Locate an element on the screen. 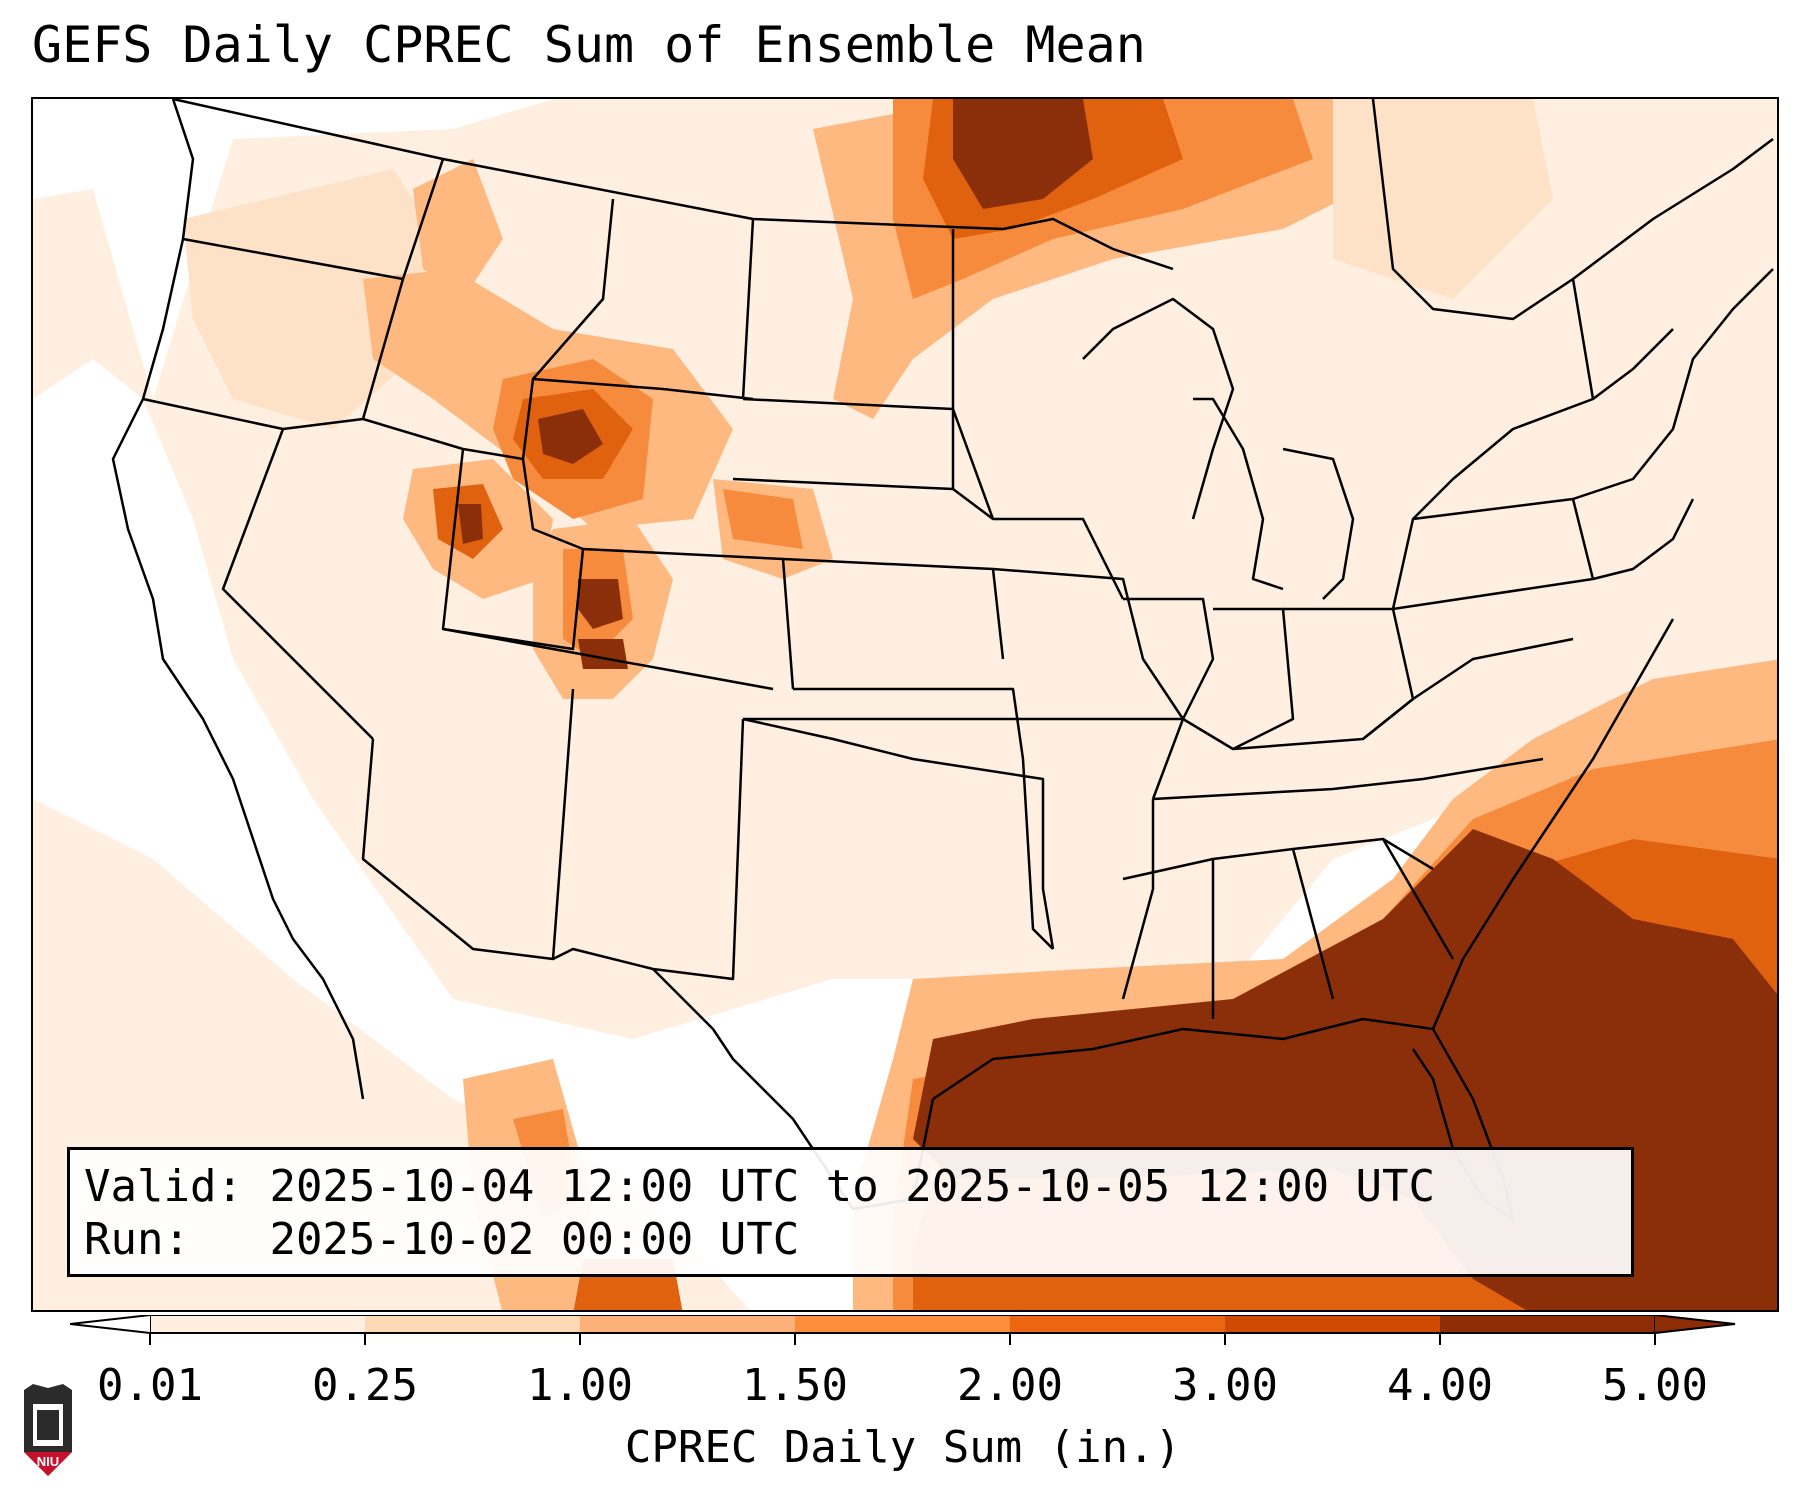  colorbar-tick-label: 3.00 is located at coordinates (1225, 1385).